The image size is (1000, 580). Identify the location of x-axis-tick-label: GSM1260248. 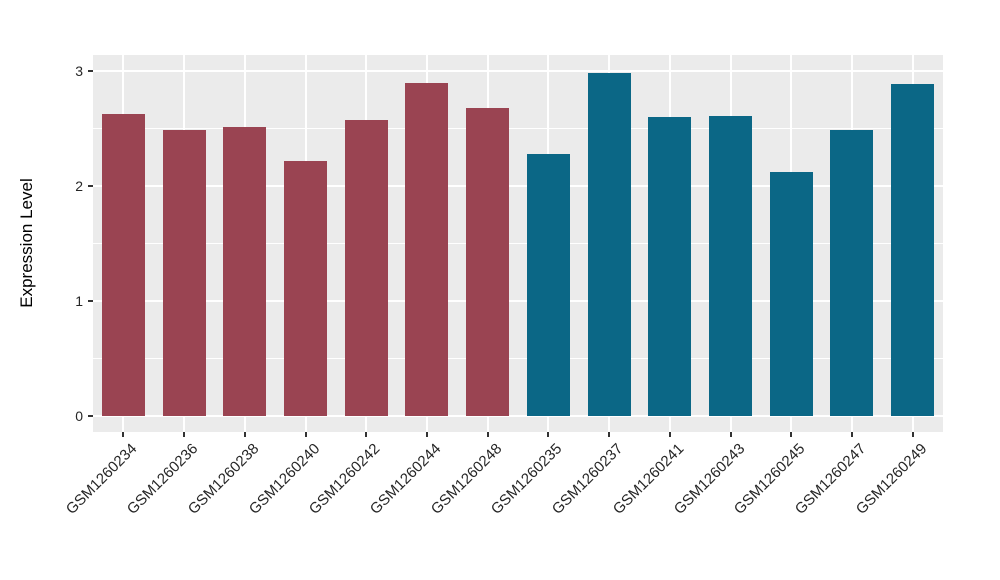
(466, 479).